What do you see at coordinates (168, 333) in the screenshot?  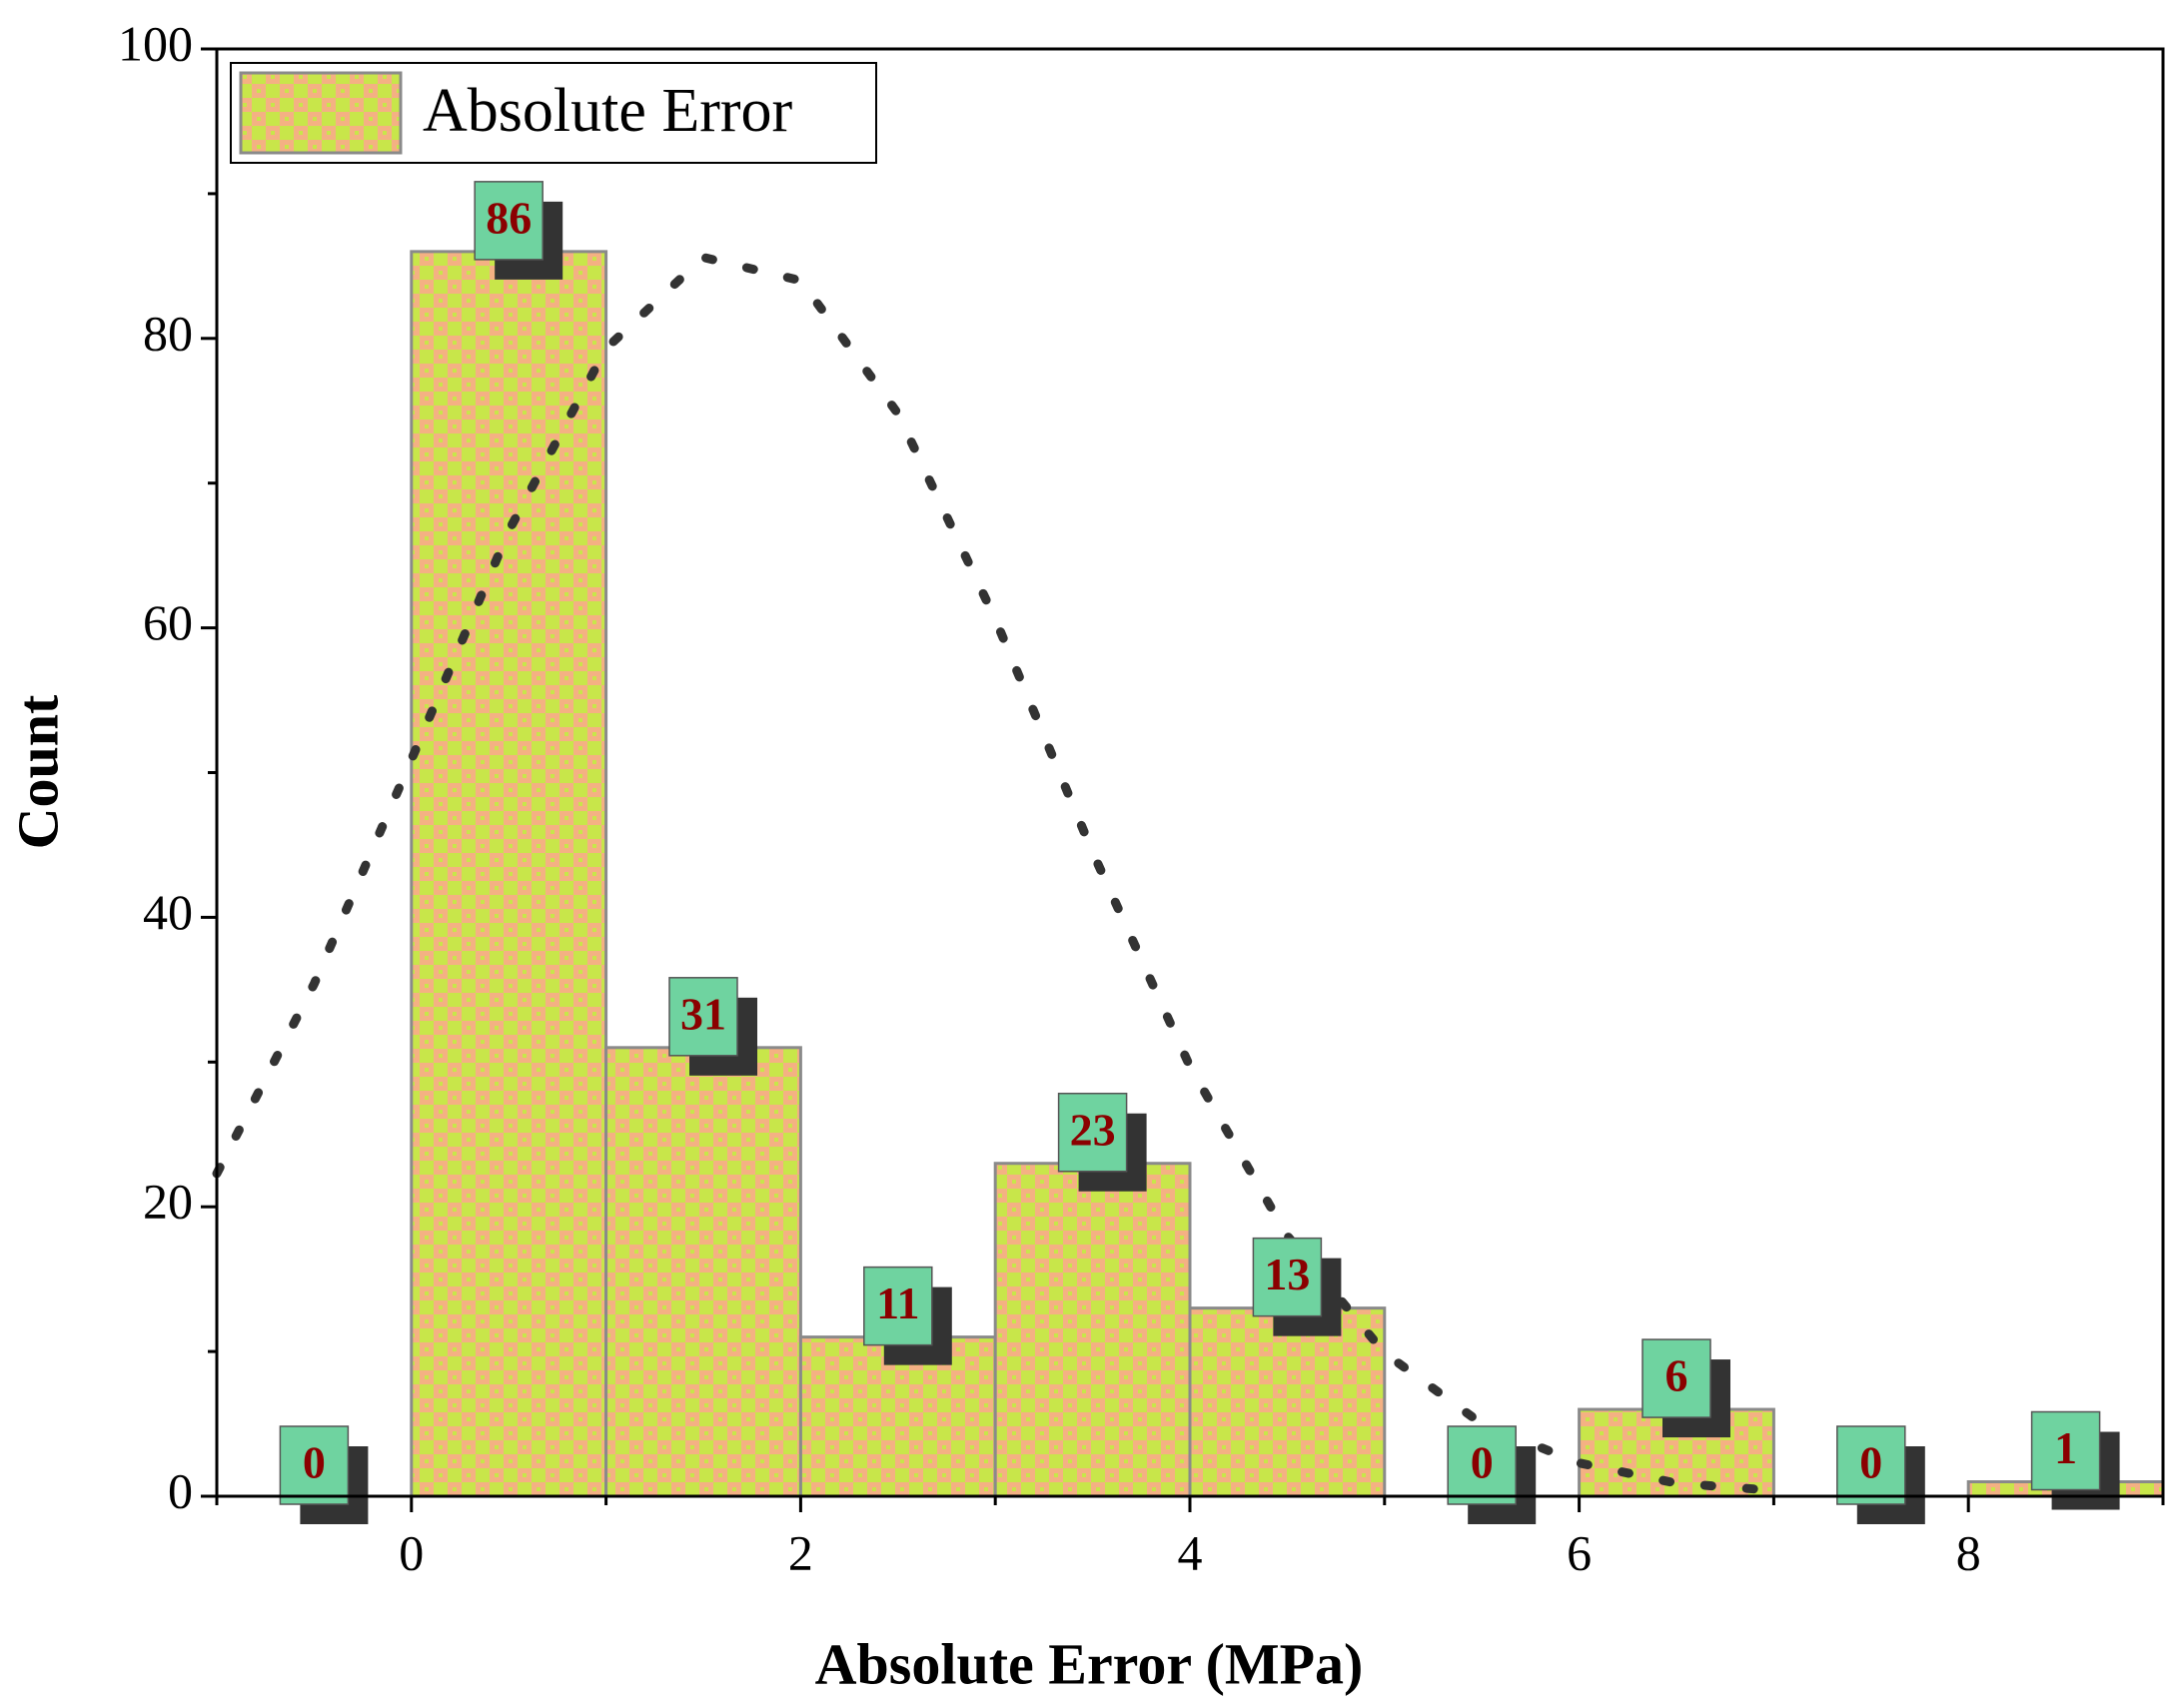 I see `y-tick-label: 80` at bounding box center [168, 333].